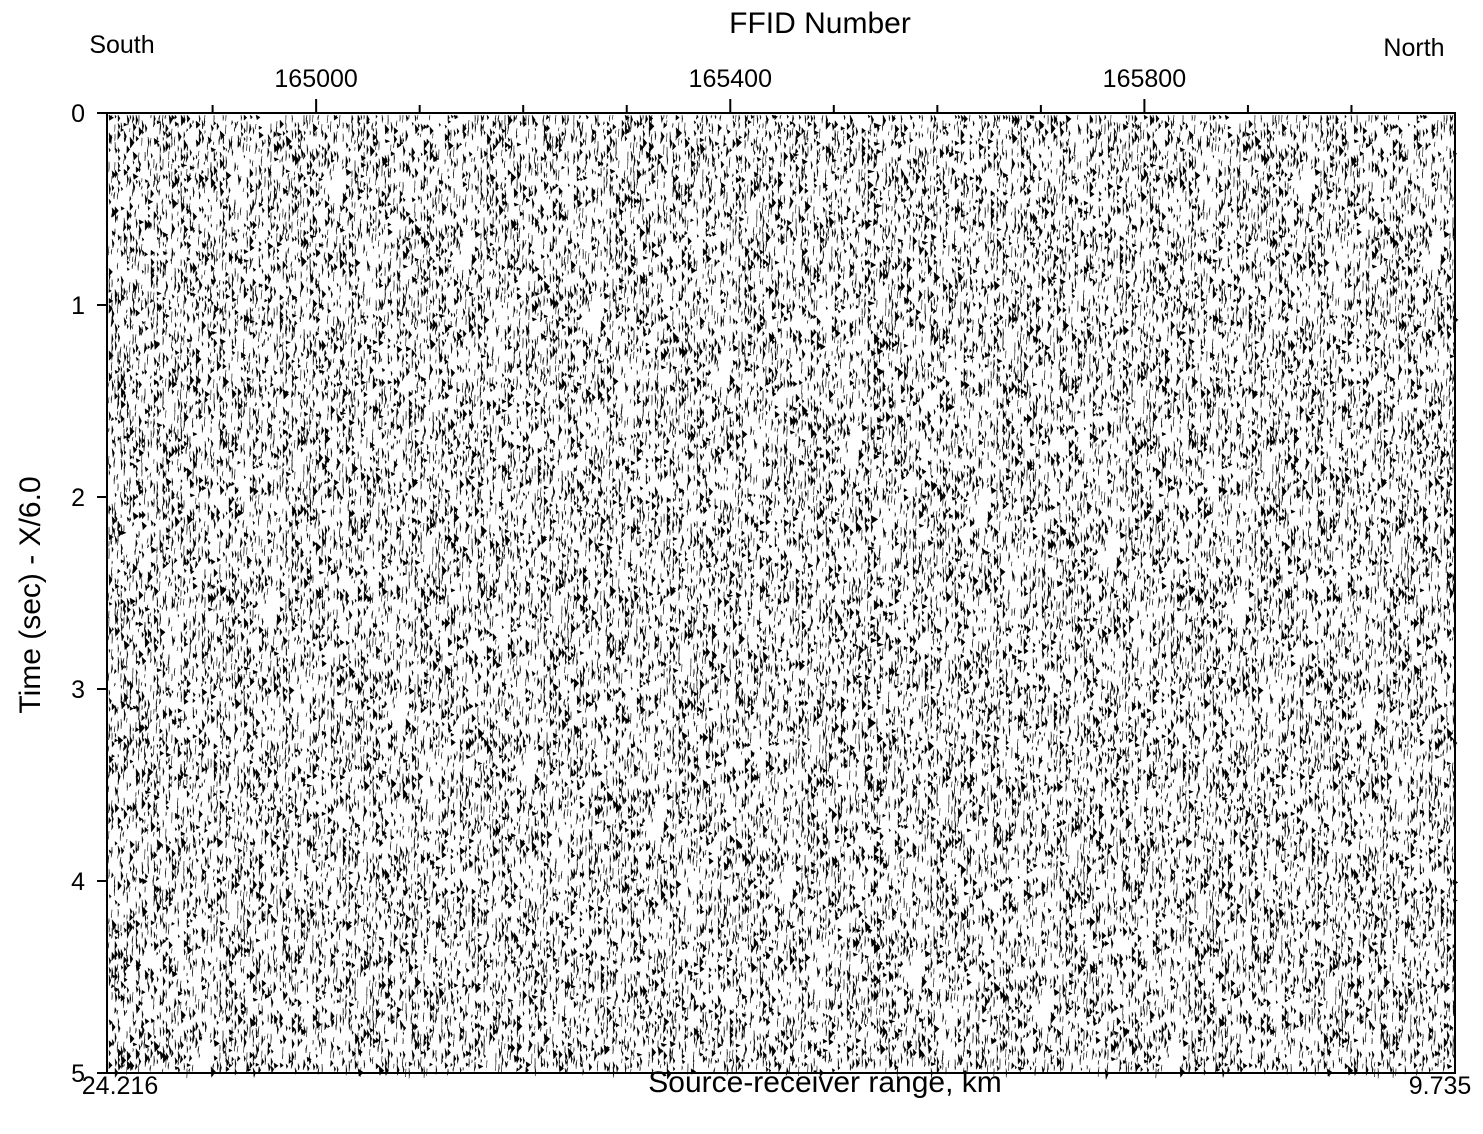  Describe the element at coordinates (30, 594) in the screenshot. I see `y-axis-title: Time (sec) - X/6.0` at that location.